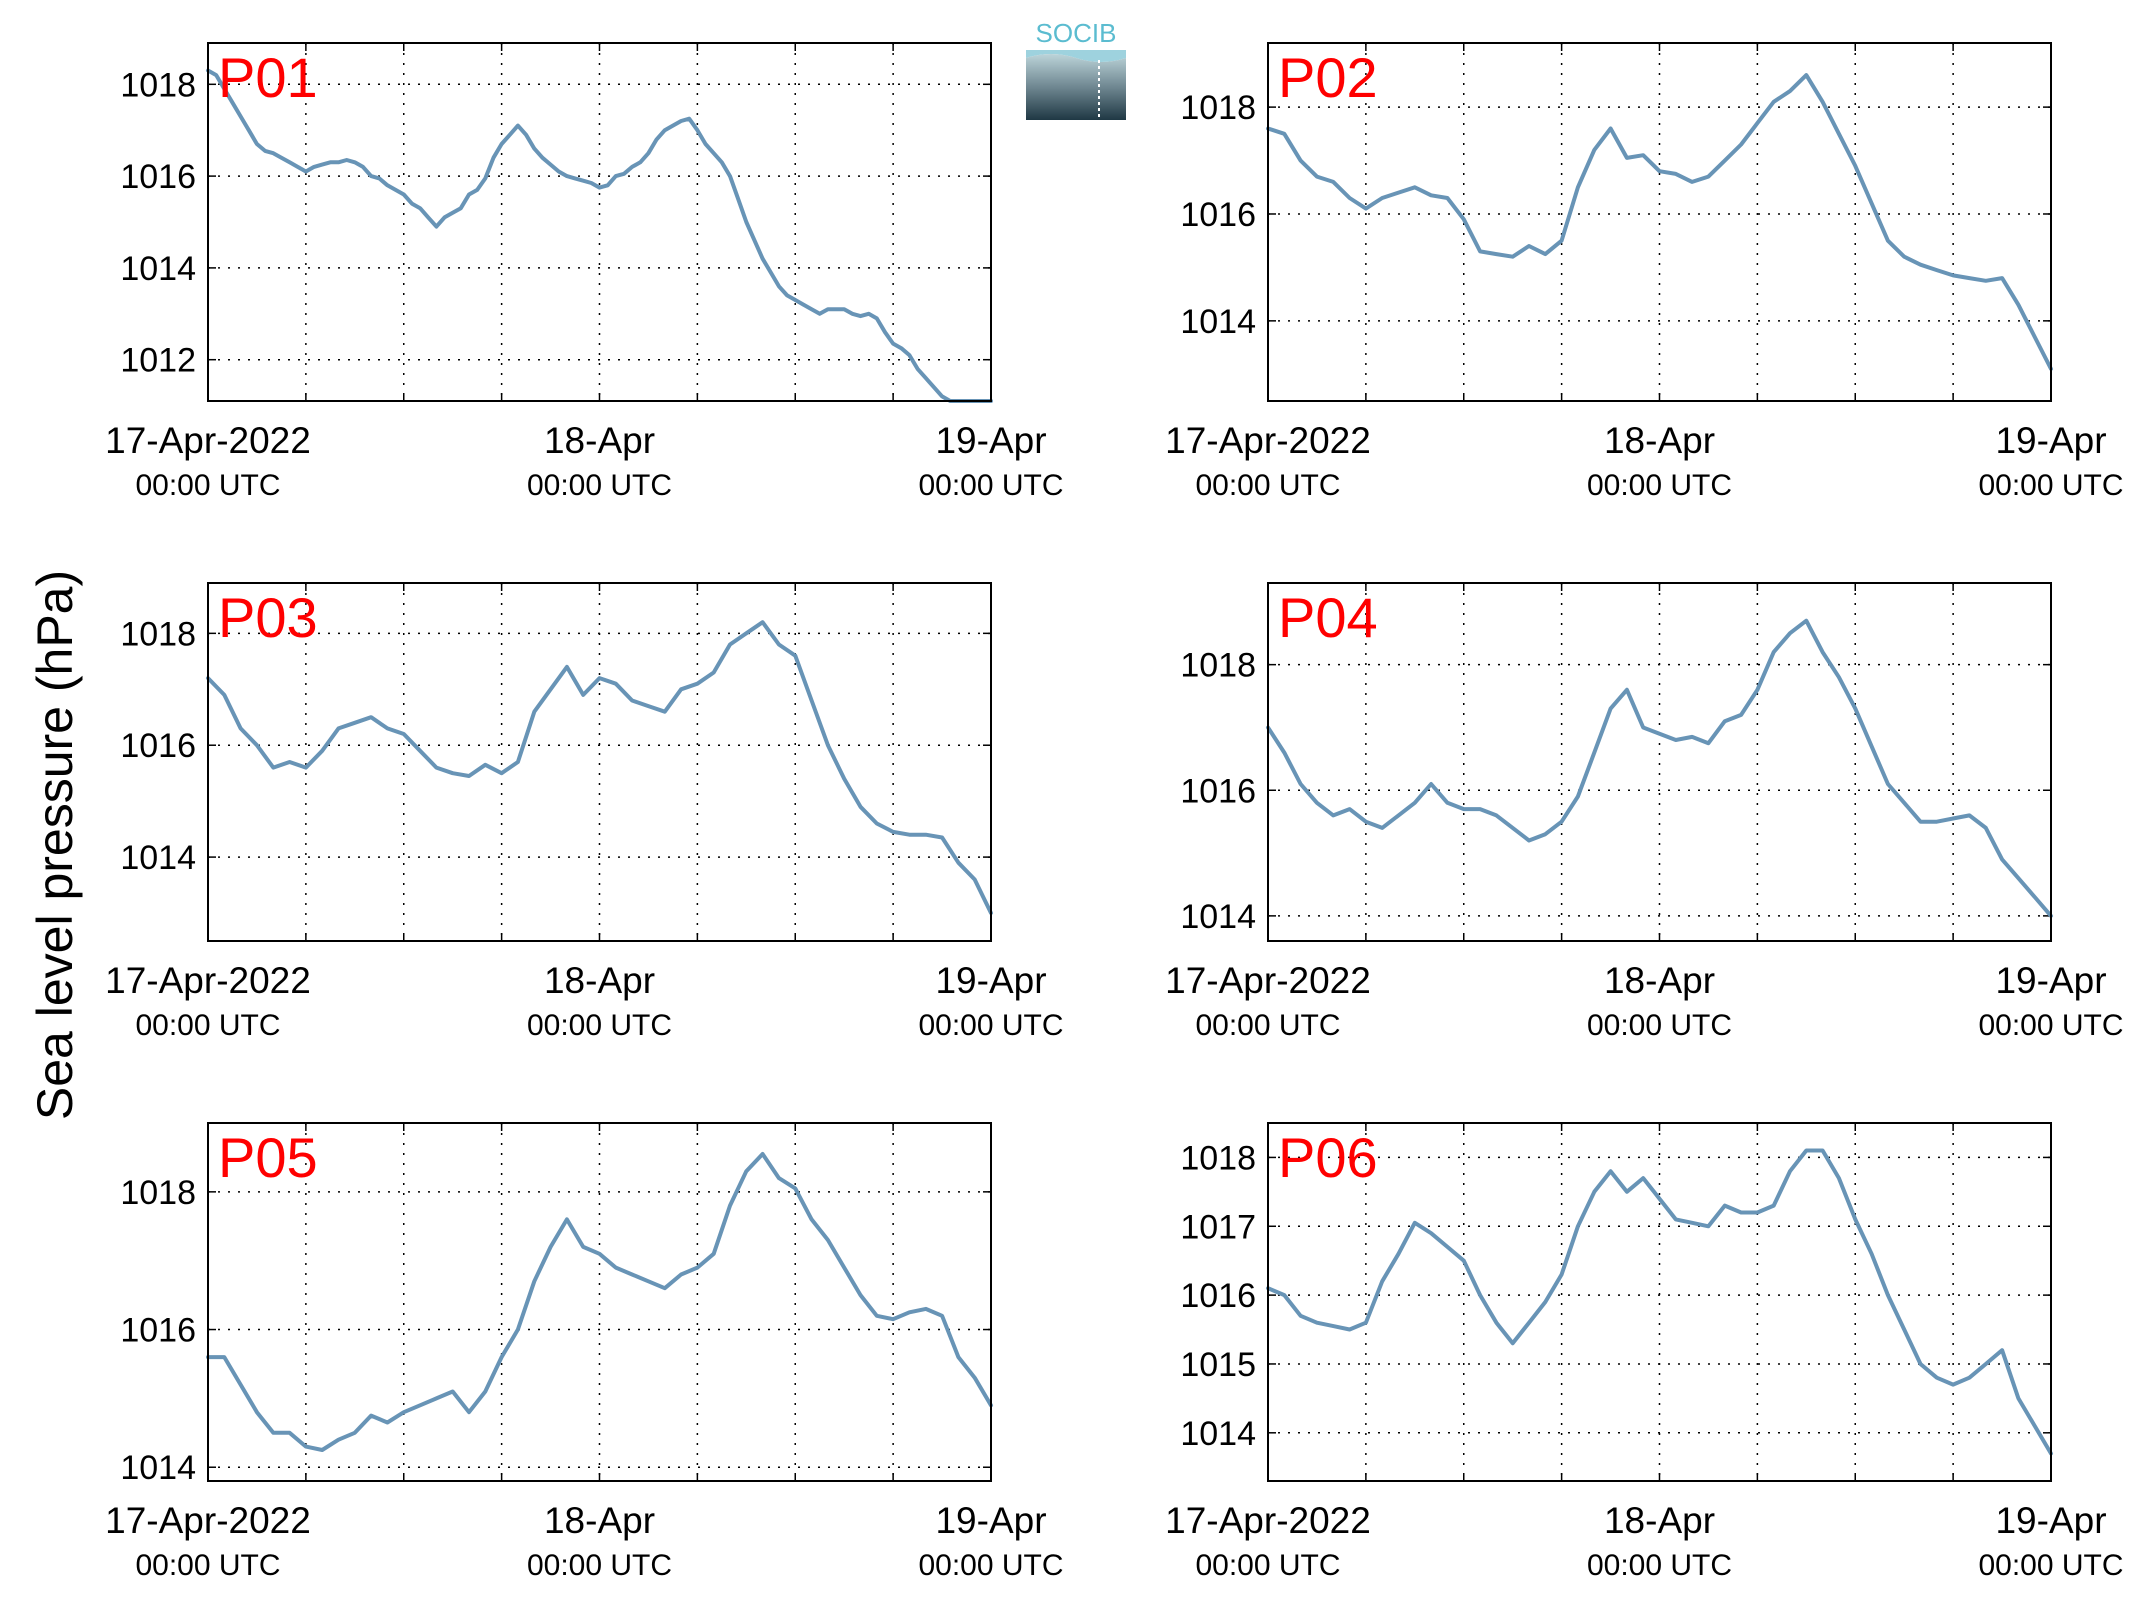 The width and height of the screenshot is (2138, 1608). What do you see at coordinates (268, 1157) in the screenshot?
I see `panel-title: P05` at bounding box center [268, 1157].